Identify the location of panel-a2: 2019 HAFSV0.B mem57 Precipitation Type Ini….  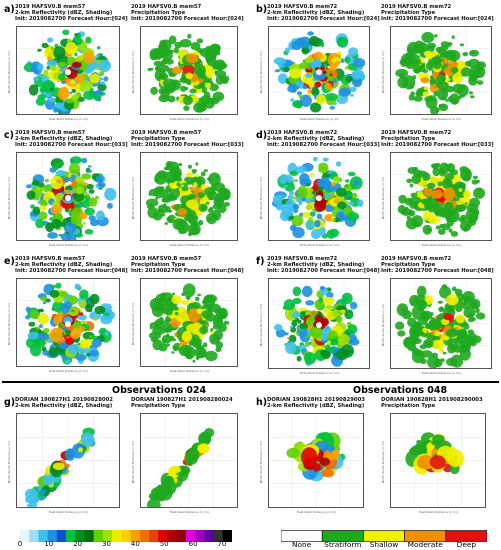
(186, 63).